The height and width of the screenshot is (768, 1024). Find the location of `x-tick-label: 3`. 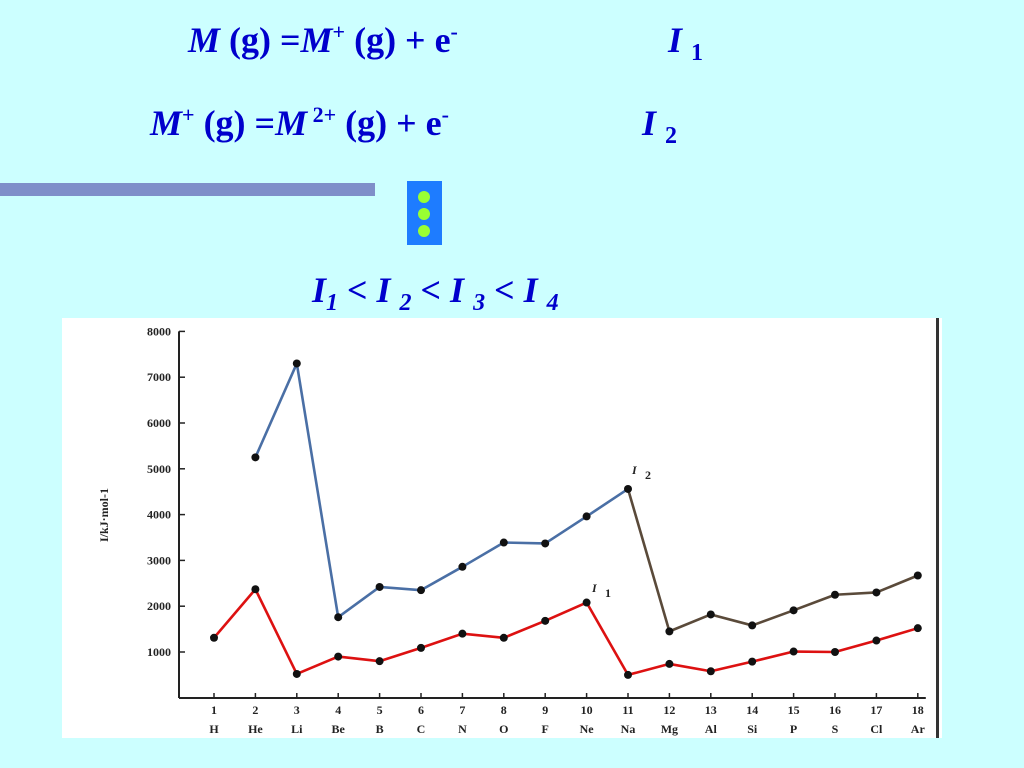

x-tick-label: 3 is located at coordinates (297, 710).